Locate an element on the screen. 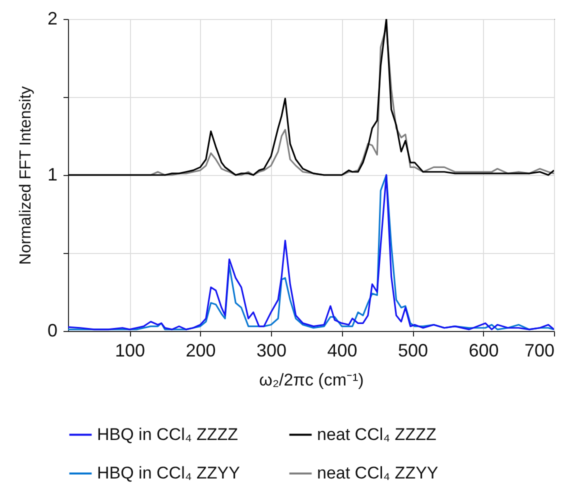 The image size is (576, 496). y-tick-label: 1 is located at coordinates (52, 174).